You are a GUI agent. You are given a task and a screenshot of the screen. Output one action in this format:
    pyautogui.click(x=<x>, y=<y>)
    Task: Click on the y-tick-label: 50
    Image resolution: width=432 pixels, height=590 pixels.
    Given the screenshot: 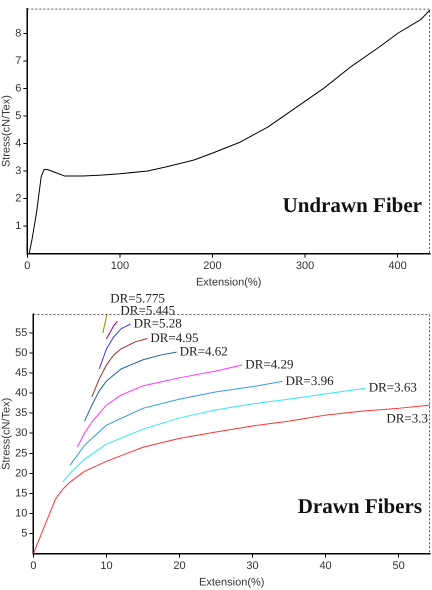 What is the action you would take?
    pyautogui.click(x=21, y=352)
    